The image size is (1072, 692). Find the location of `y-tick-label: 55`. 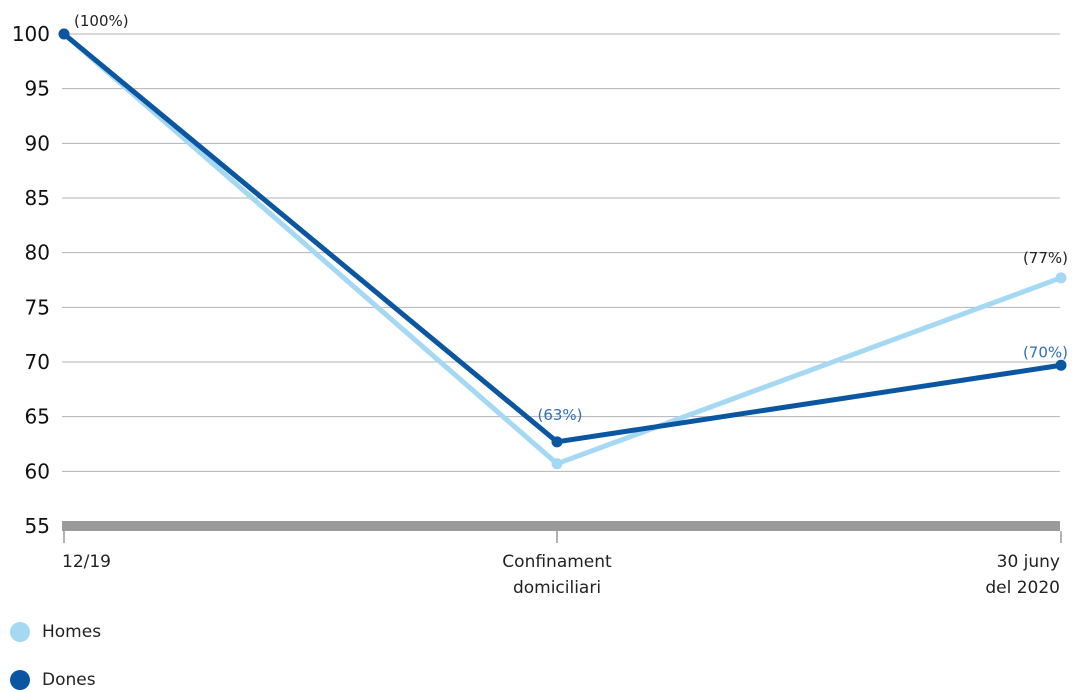

y-tick-label: 55 is located at coordinates (37, 526).